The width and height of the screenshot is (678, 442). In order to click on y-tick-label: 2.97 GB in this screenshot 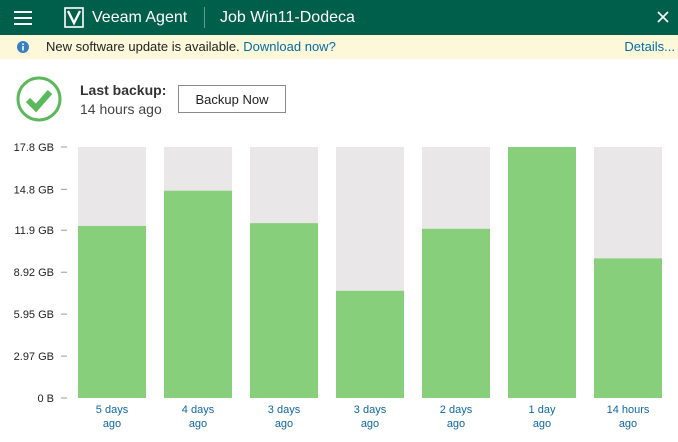, I will do `click(34, 357)`.